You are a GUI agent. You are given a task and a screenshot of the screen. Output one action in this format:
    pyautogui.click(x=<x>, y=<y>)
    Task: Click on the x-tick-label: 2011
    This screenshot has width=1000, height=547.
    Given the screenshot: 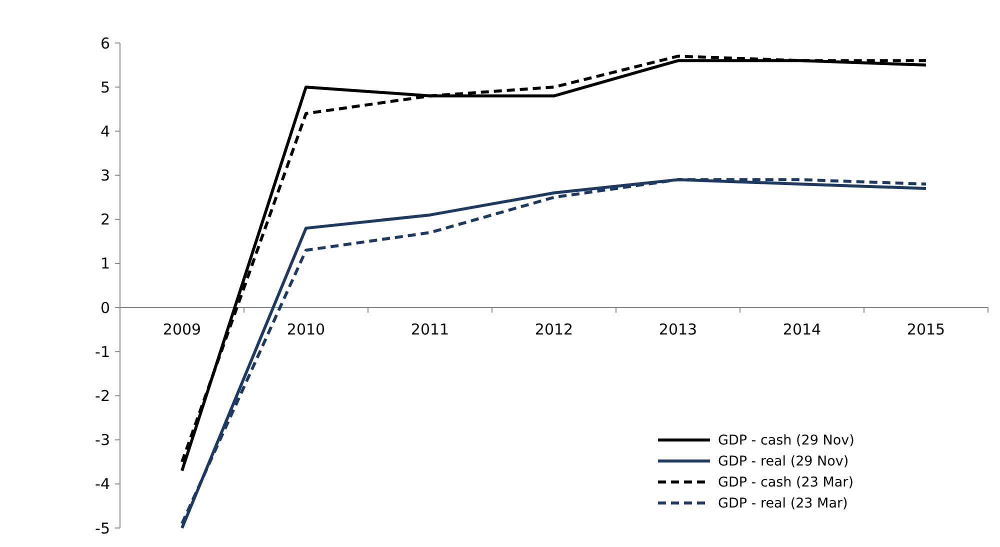 What is the action you would take?
    pyautogui.click(x=430, y=329)
    